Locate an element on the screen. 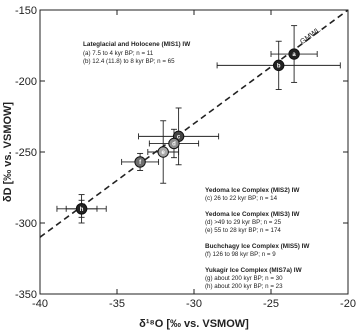 The width and height of the screenshot is (363, 334). x-axis-label: δ¹⁸O [‰ vs. VSMOW] is located at coordinates (194, 324).